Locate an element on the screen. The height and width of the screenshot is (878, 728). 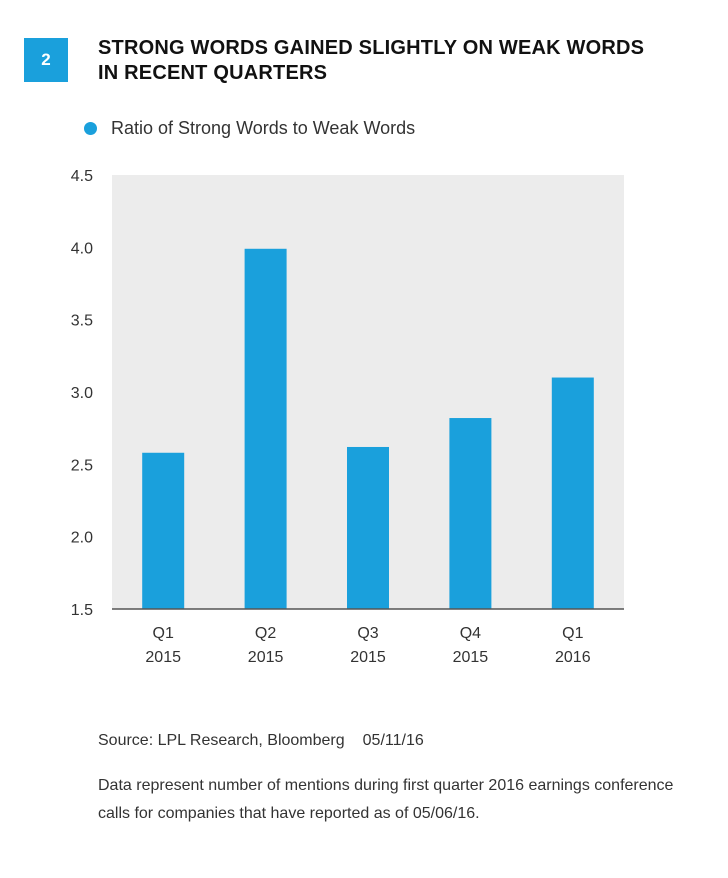
legend-marker-dot is located at coordinates (90, 128).